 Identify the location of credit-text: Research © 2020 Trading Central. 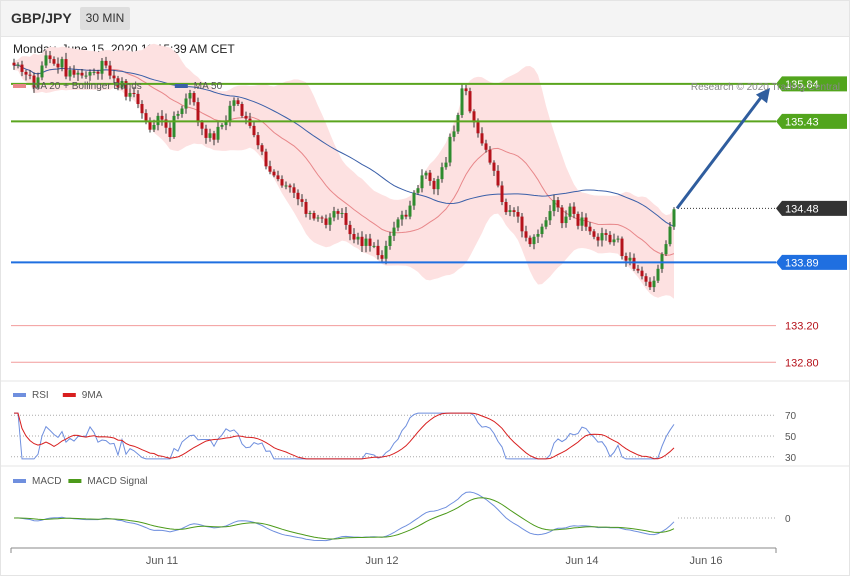
(765, 87).